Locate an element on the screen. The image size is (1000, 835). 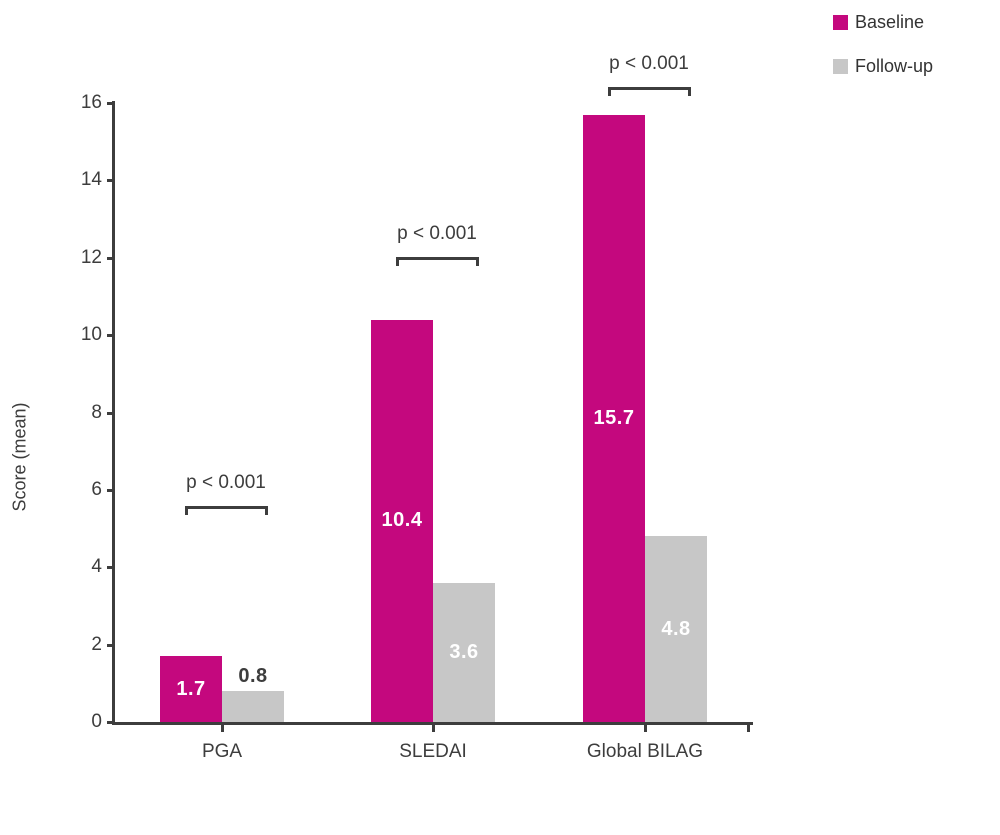
value-label-follow-up-sledai: 3.6 is located at coordinates (464, 651).